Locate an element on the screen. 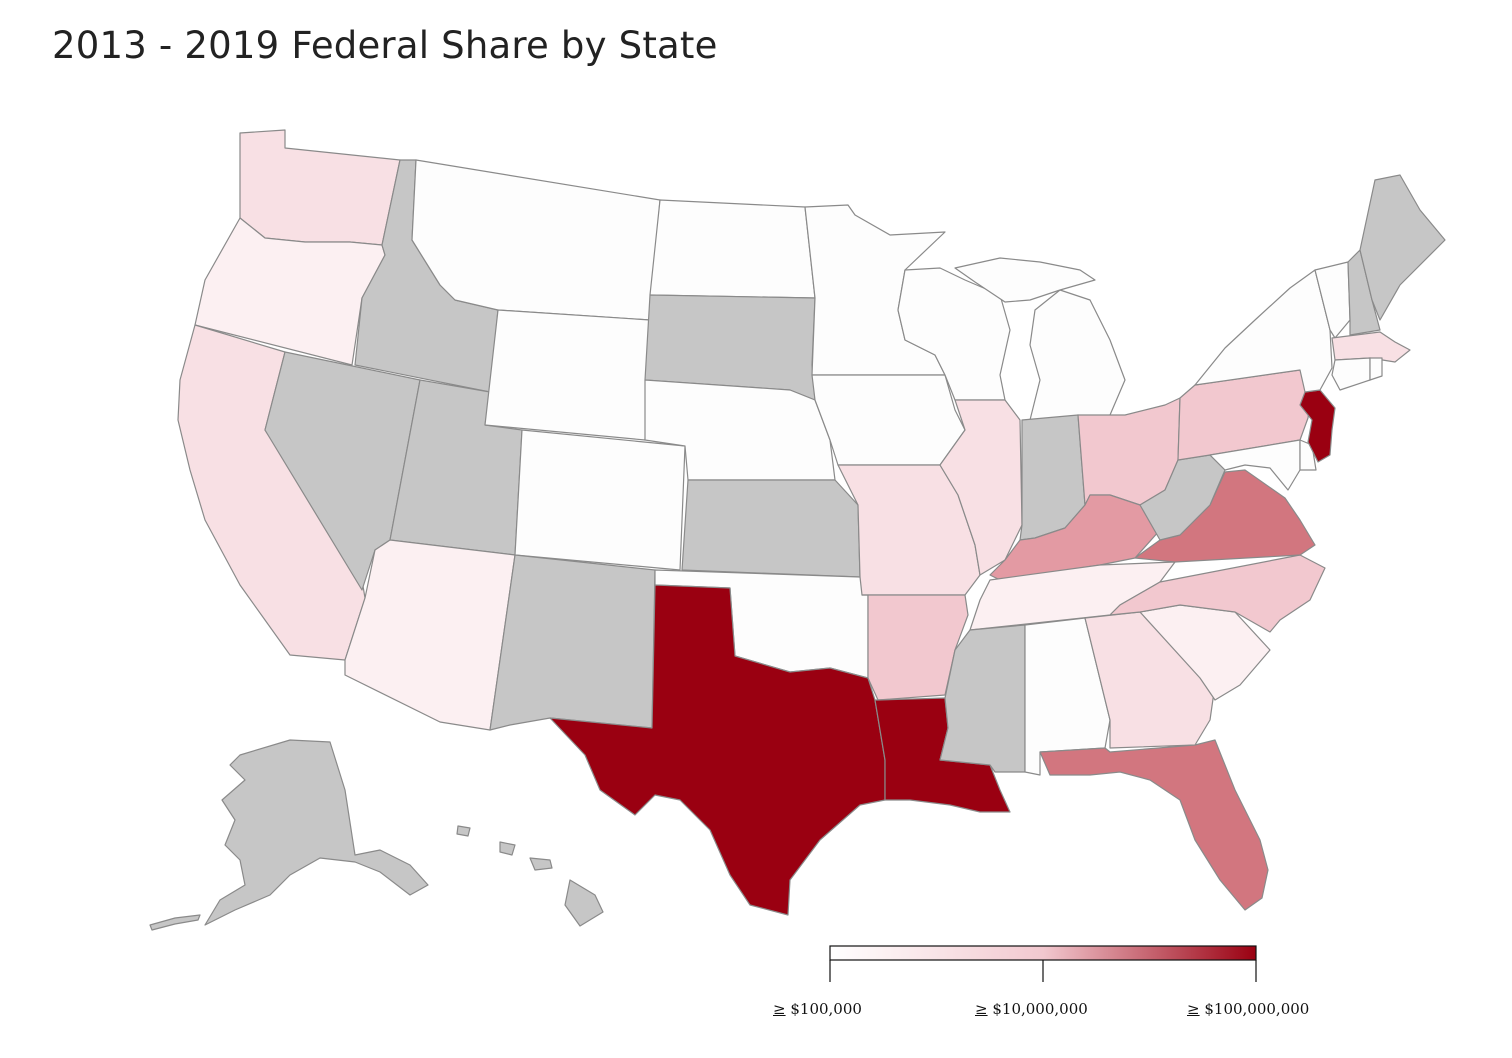 This screenshot has height=1058, width=1512. state-north-dakota is located at coordinates (732, 249).